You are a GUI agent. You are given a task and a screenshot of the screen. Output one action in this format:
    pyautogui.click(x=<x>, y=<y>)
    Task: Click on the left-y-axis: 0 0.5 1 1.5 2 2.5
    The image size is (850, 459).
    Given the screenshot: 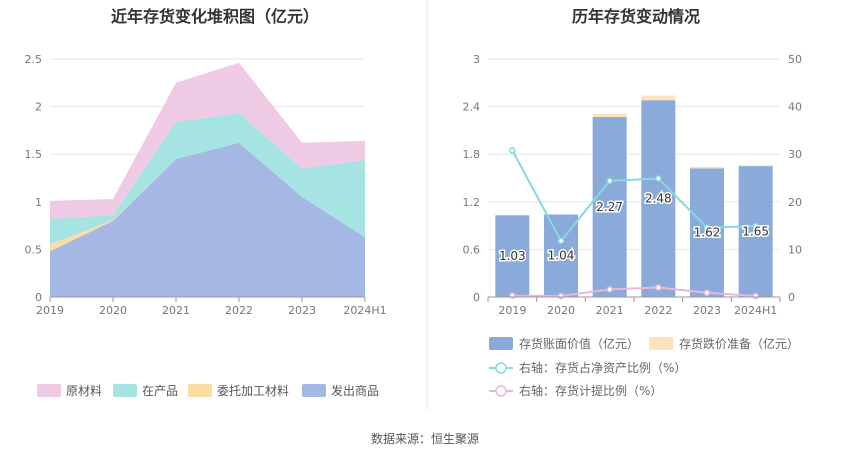 What is the action you would take?
    pyautogui.click(x=34, y=178)
    